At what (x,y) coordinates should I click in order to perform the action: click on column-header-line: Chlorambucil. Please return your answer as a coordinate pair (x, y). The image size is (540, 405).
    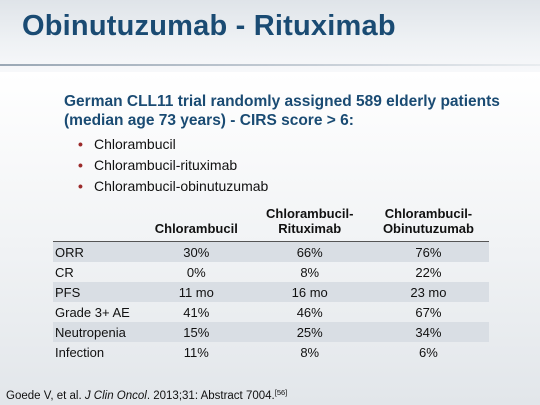
    Looking at the image, I should click on (196, 228).